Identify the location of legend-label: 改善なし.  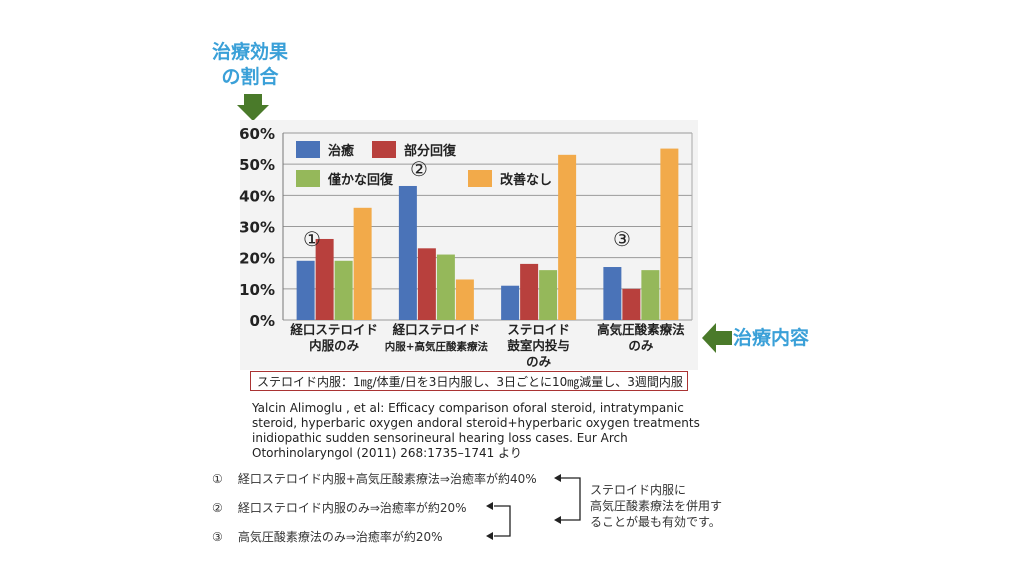
(526, 180).